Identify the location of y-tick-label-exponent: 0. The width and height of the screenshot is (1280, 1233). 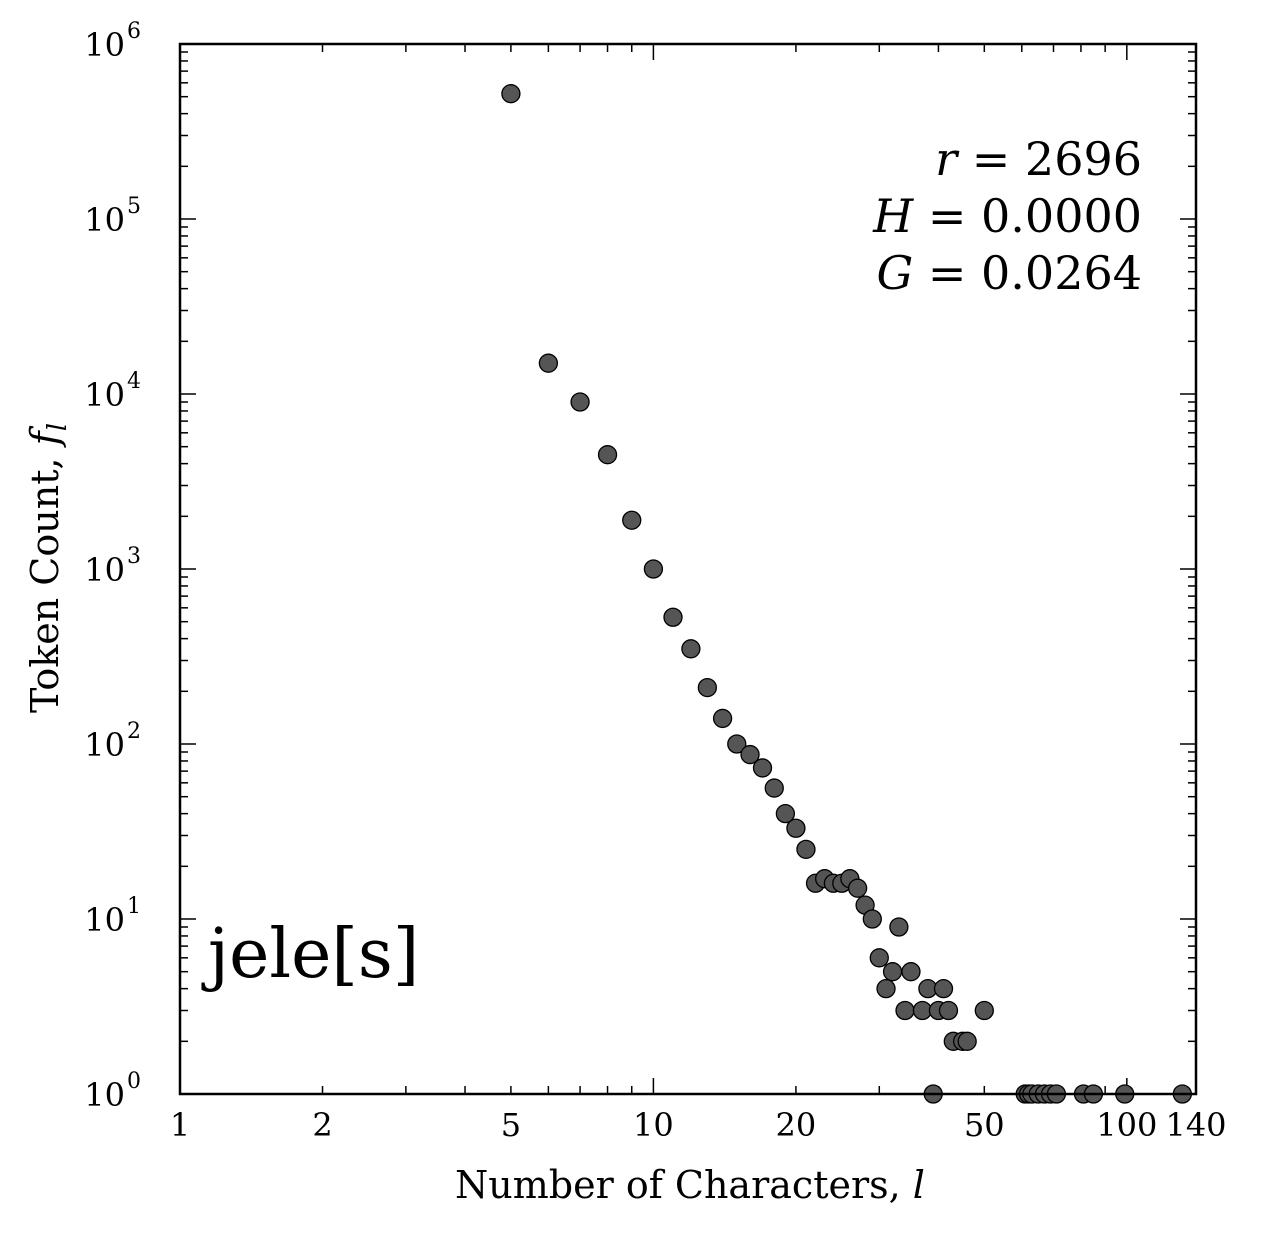
(134, 1081).